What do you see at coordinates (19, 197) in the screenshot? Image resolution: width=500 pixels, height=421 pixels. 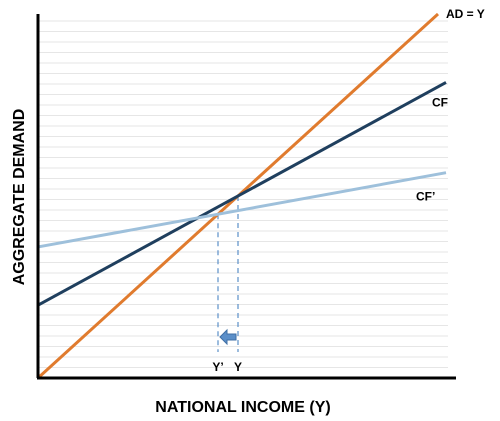 I see `y-axis-title: AGGREGATE DEMAND` at bounding box center [19, 197].